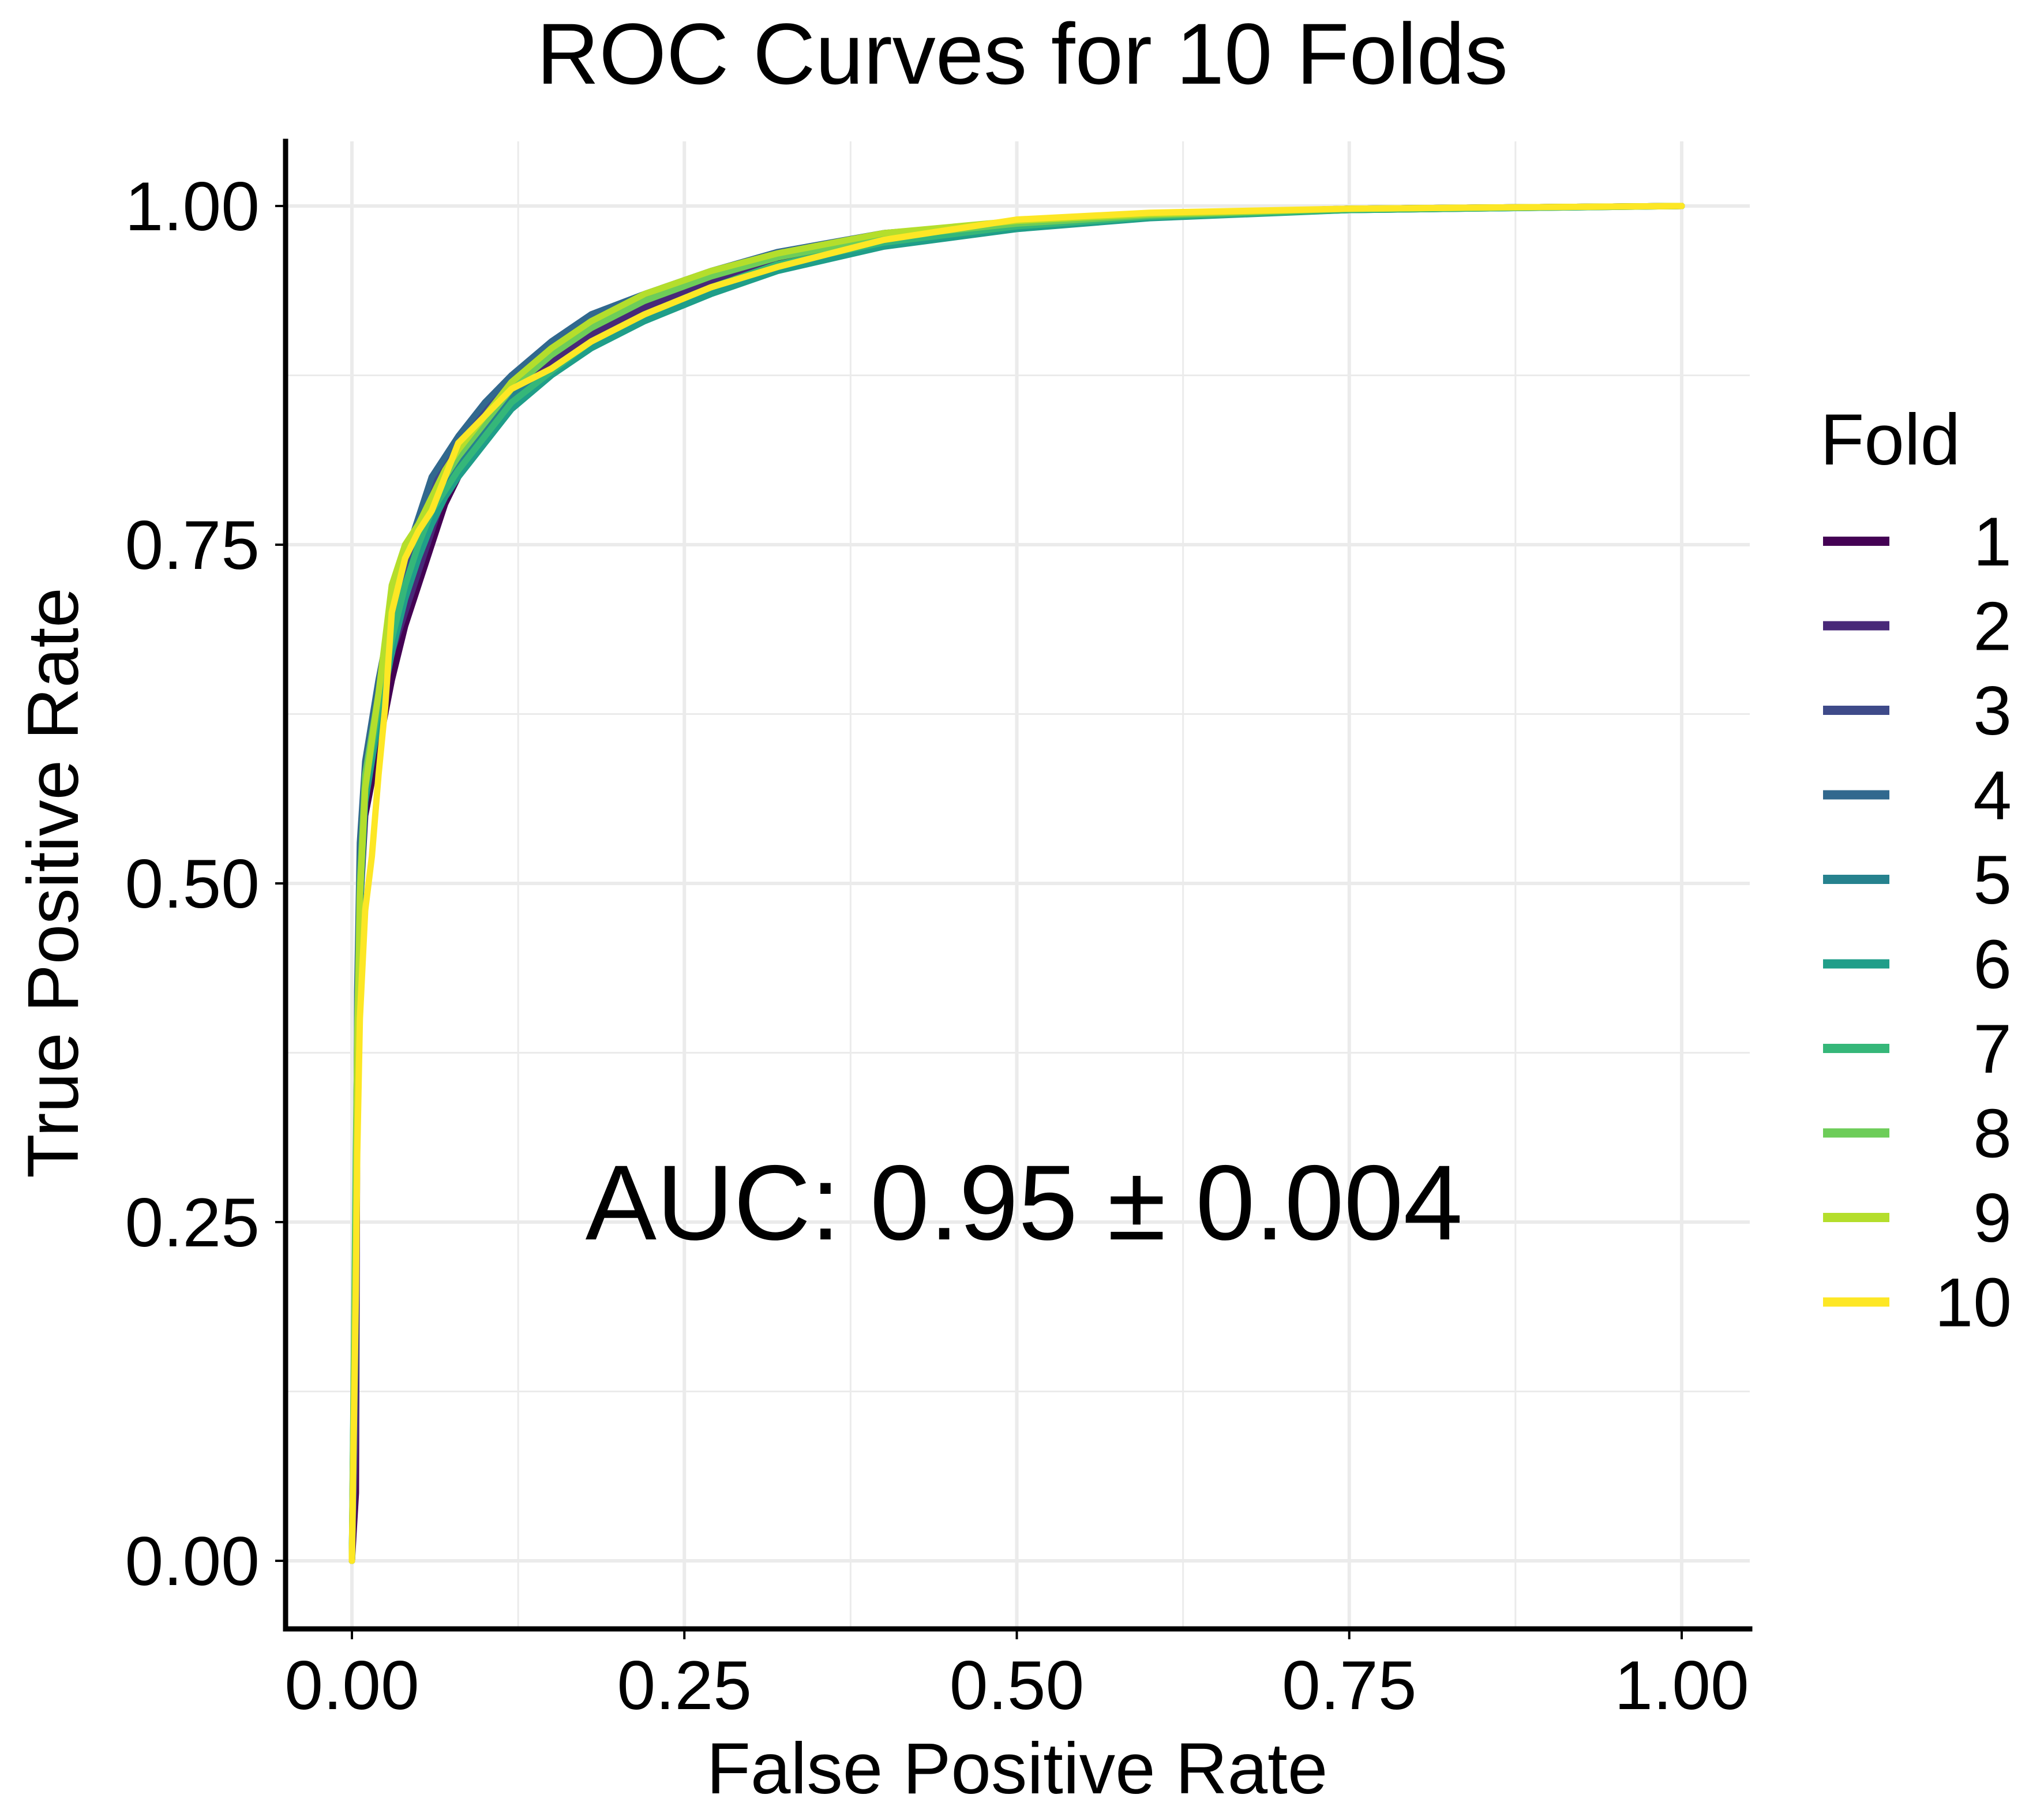 This screenshot has width=2044, height=1817. What do you see at coordinates (1018, 1685) in the screenshot?
I see `x-tick-label-2: 0.50` at bounding box center [1018, 1685].